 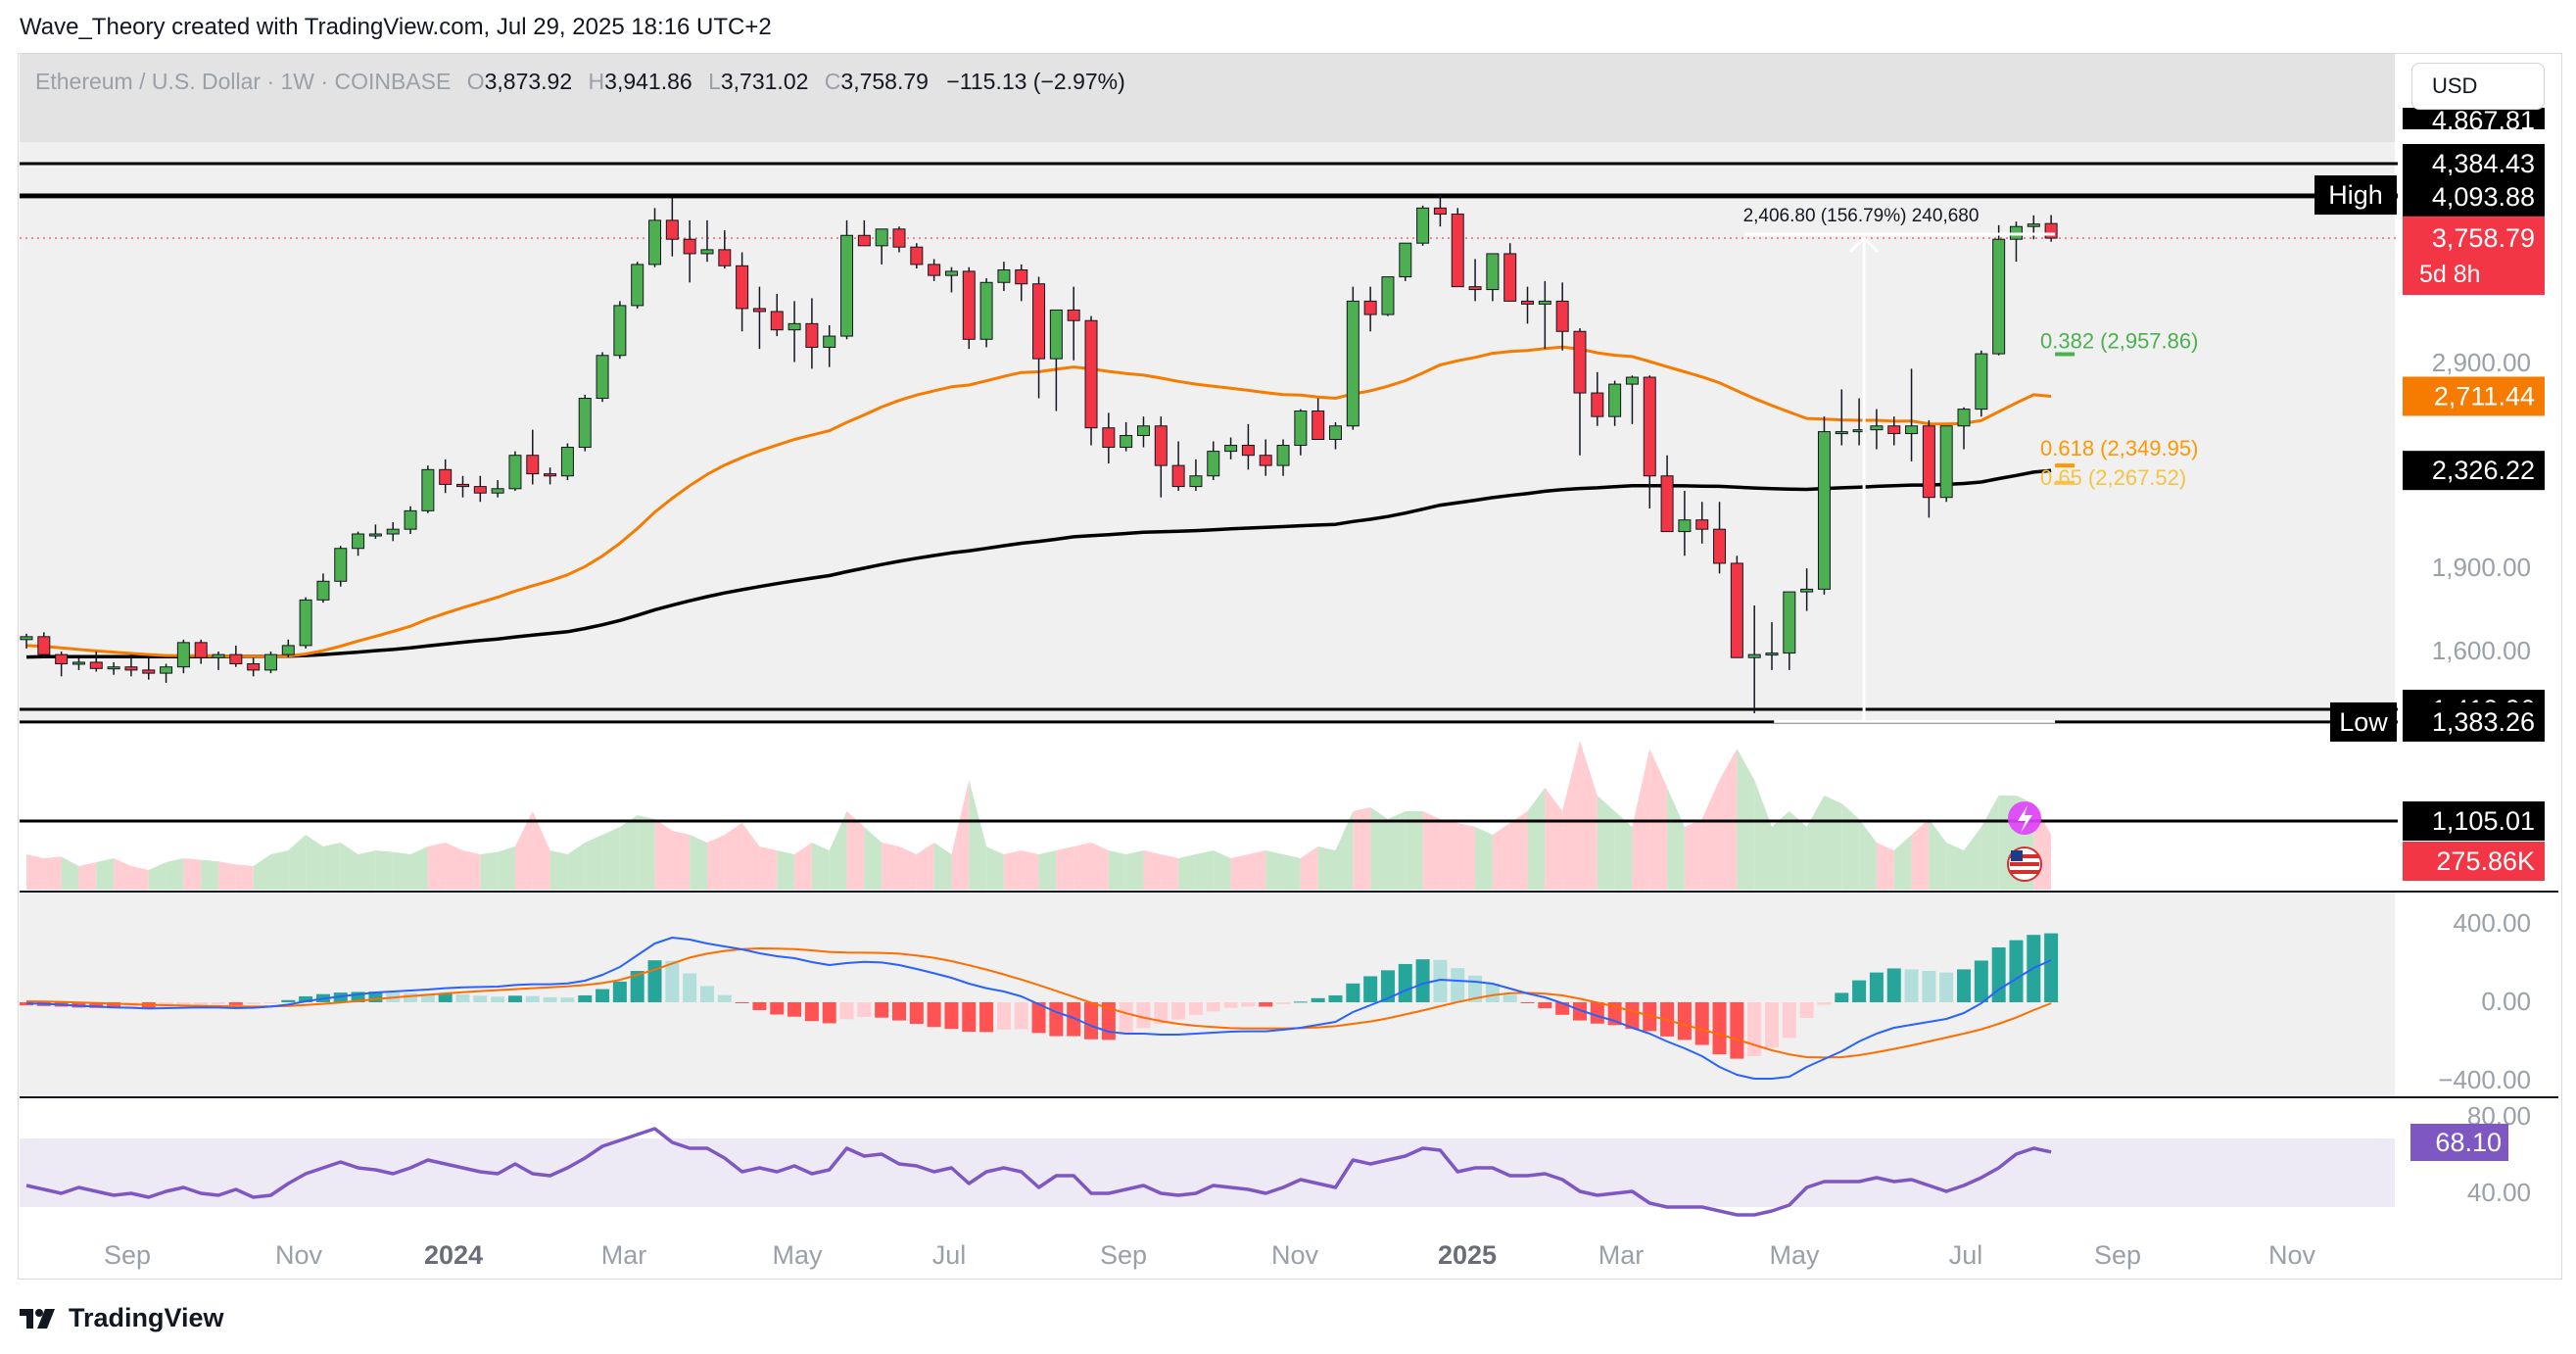 I want to click on currency-selector: USD, so click(x=2478, y=86).